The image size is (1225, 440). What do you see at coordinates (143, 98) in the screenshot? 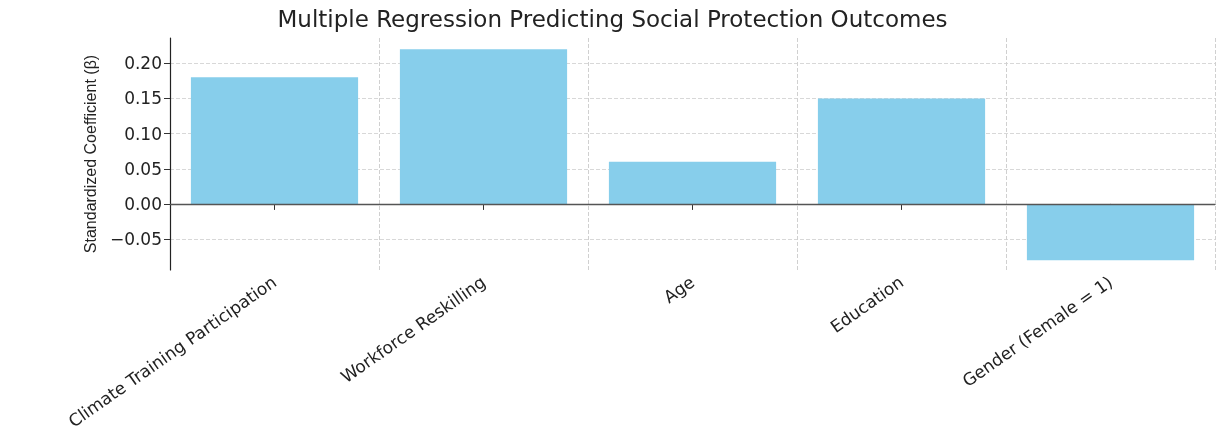
I see `y-tick-label: 0.15` at bounding box center [143, 98].